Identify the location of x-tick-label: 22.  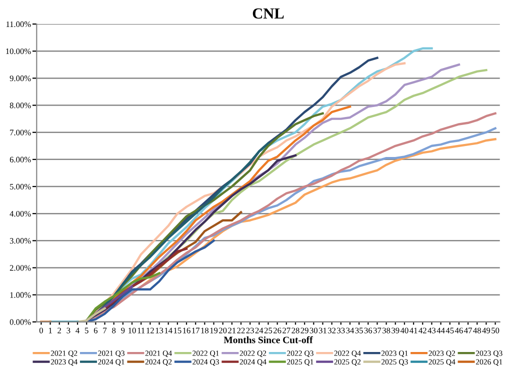
(241, 331).